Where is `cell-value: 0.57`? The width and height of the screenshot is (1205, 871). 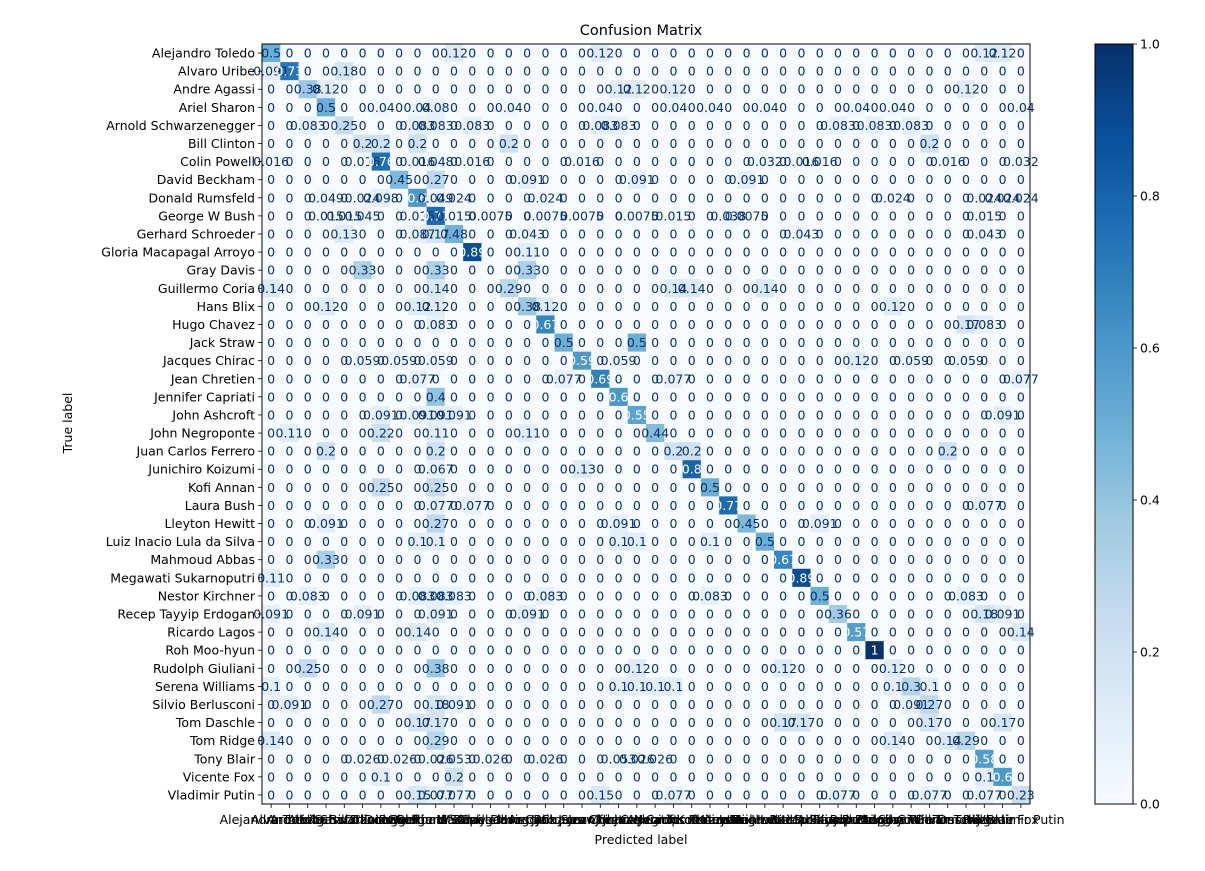
cell-value: 0.57 is located at coordinates (856, 632).